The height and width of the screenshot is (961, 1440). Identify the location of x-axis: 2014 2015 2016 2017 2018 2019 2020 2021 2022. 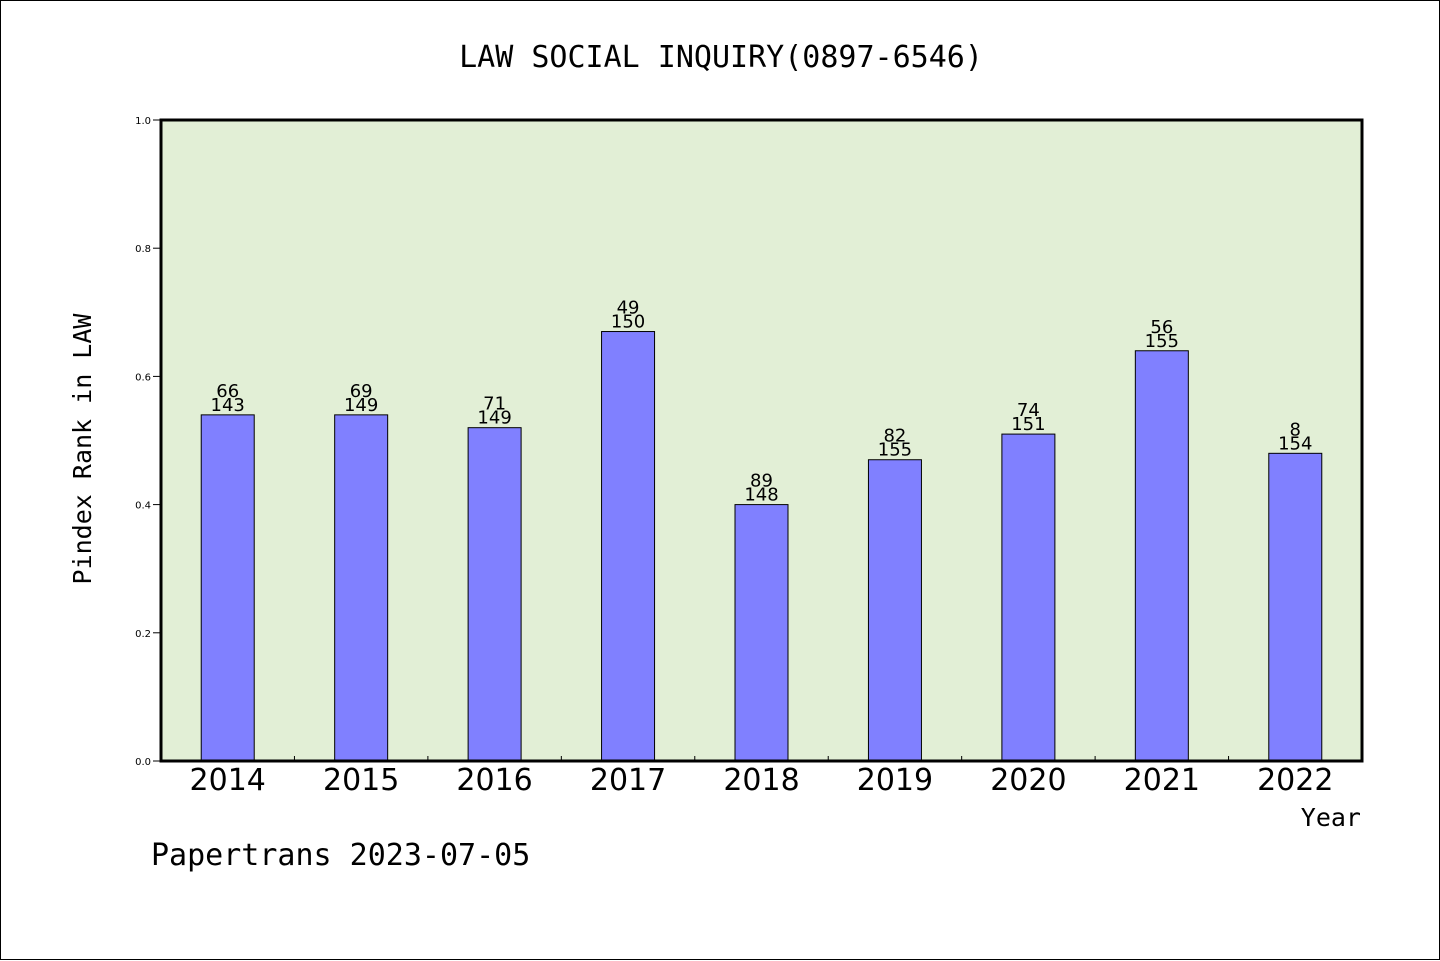
(761, 777).